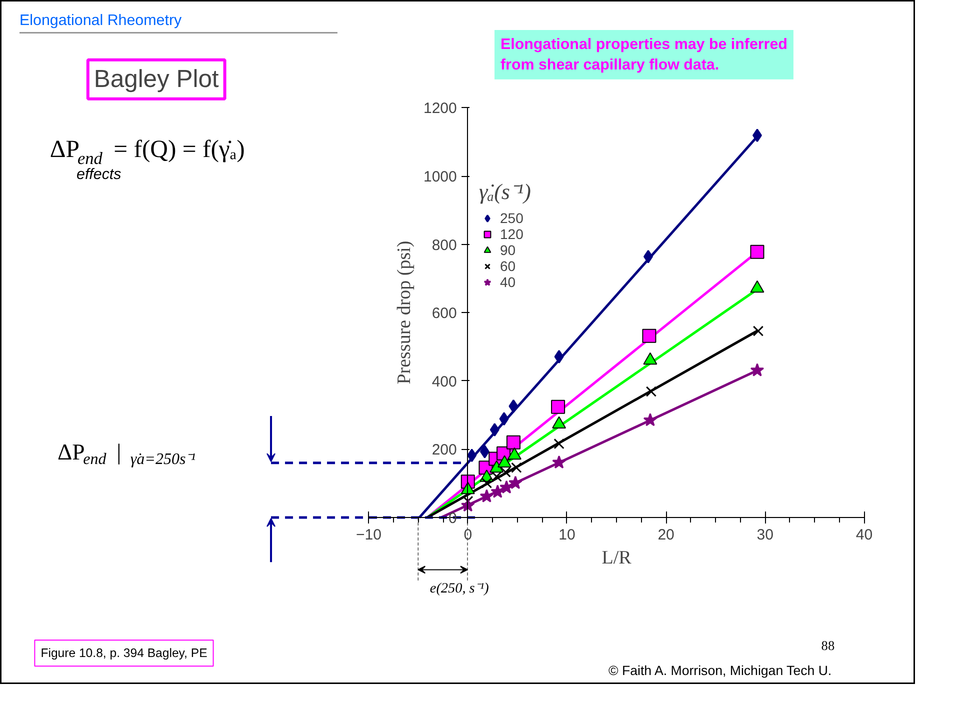 This screenshot has width=964, height=721. Describe the element at coordinates (444, 313) in the screenshot. I see `y-tick-label: 600` at that location.